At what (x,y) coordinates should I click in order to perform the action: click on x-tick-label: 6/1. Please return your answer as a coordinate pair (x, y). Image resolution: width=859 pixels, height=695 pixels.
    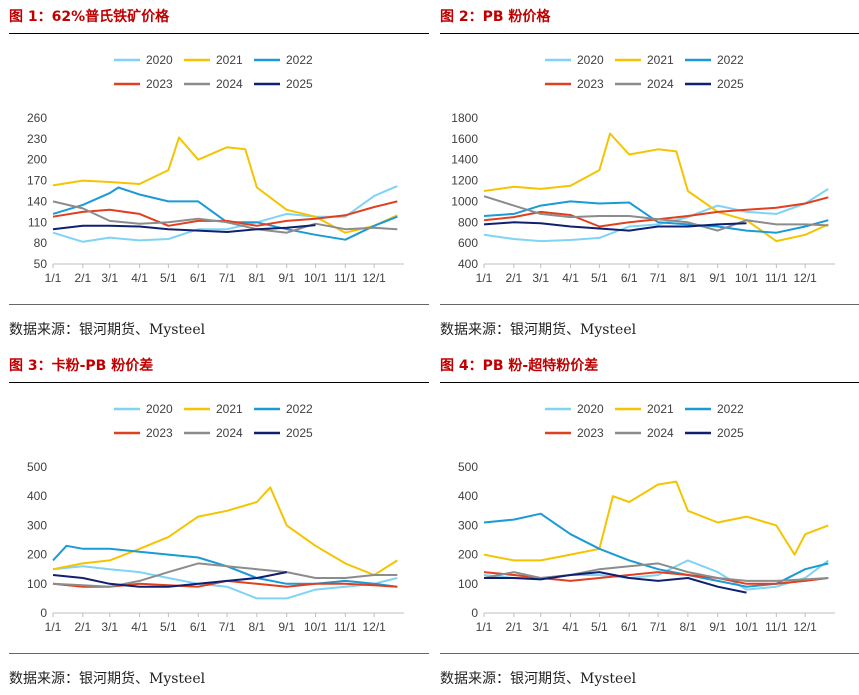
    Looking at the image, I should click on (629, 278).